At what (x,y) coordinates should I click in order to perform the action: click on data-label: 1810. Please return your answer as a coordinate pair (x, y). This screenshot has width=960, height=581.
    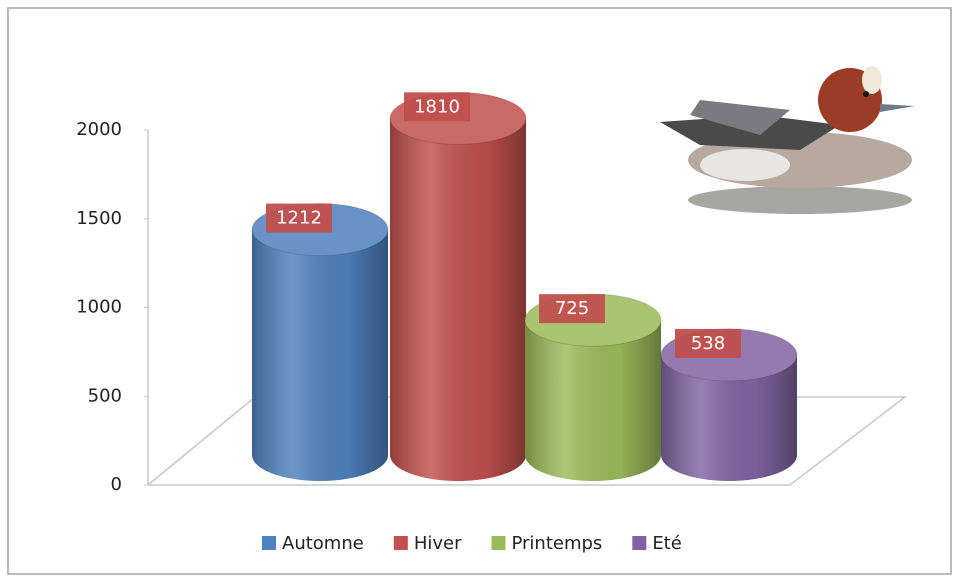
    Looking at the image, I should click on (437, 106).